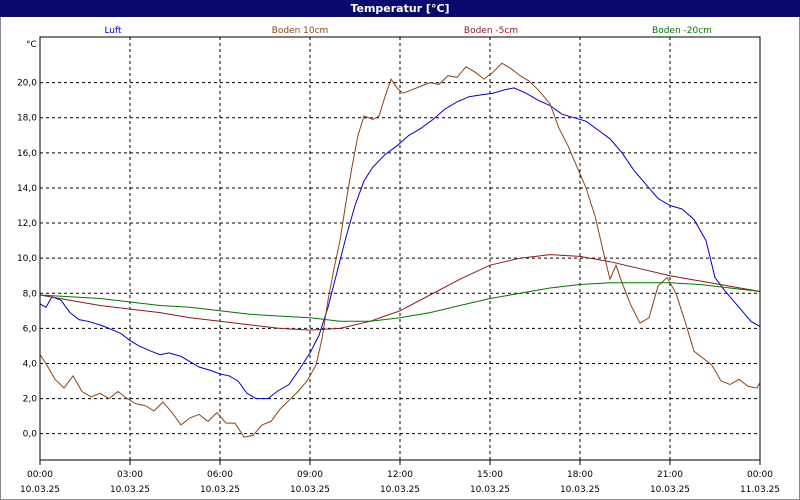  What do you see at coordinates (27, 224) in the screenshot?
I see `y-tick-label: 12,0` at bounding box center [27, 224].